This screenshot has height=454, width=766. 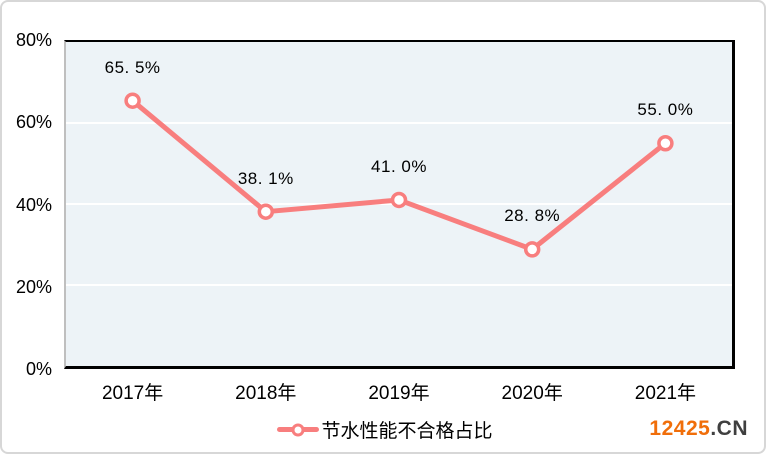 What do you see at coordinates (38, 369) in the screenshot?
I see `y-axis-tick-label: 0%` at bounding box center [38, 369].